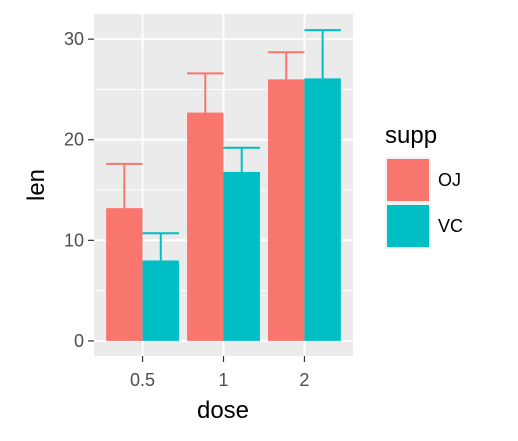  I want to click on x-tick-label: 2, so click(304, 380).